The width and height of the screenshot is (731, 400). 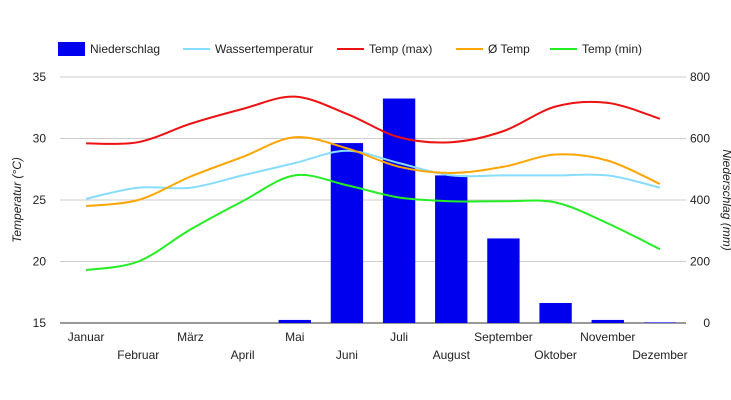 I want to click on left-axis-ticks: 15 20 25 30 35, so click(x=40, y=200).